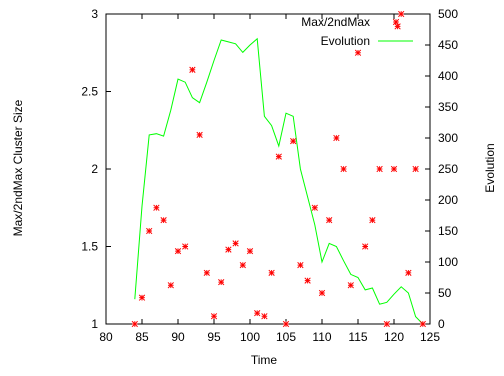 This screenshot has width=504, height=376. I want to click on x-axis-title: Time, so click(264, 360).